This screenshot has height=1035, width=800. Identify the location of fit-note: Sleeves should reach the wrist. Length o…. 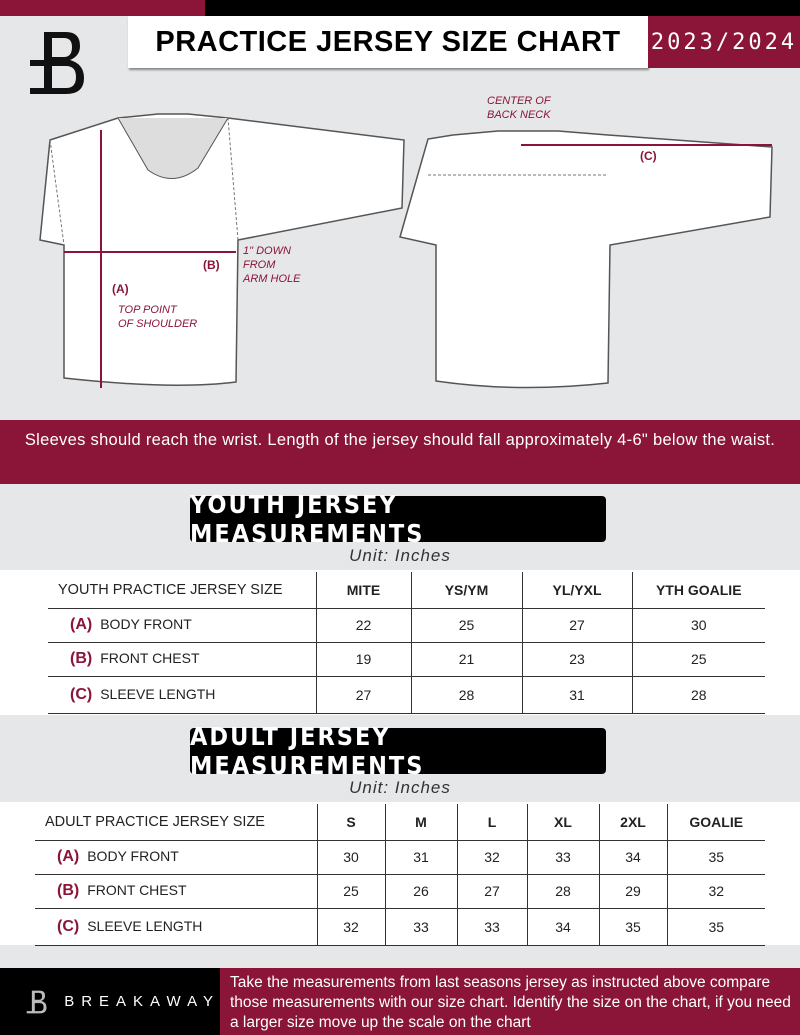
(400, 452).